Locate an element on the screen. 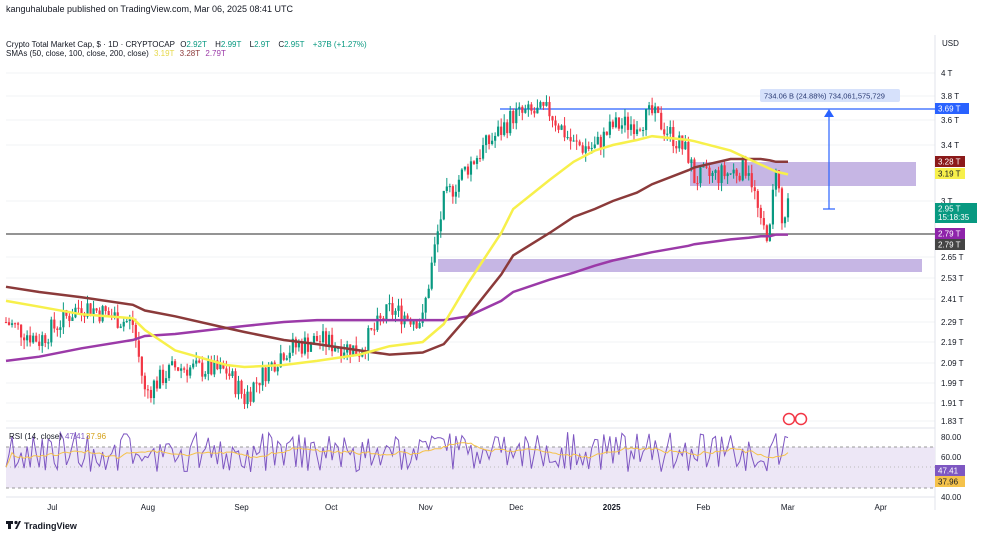 The height and width of the screenshot is (554, 984). sma100-value: 3.28T is located at coordinates (190, 53).